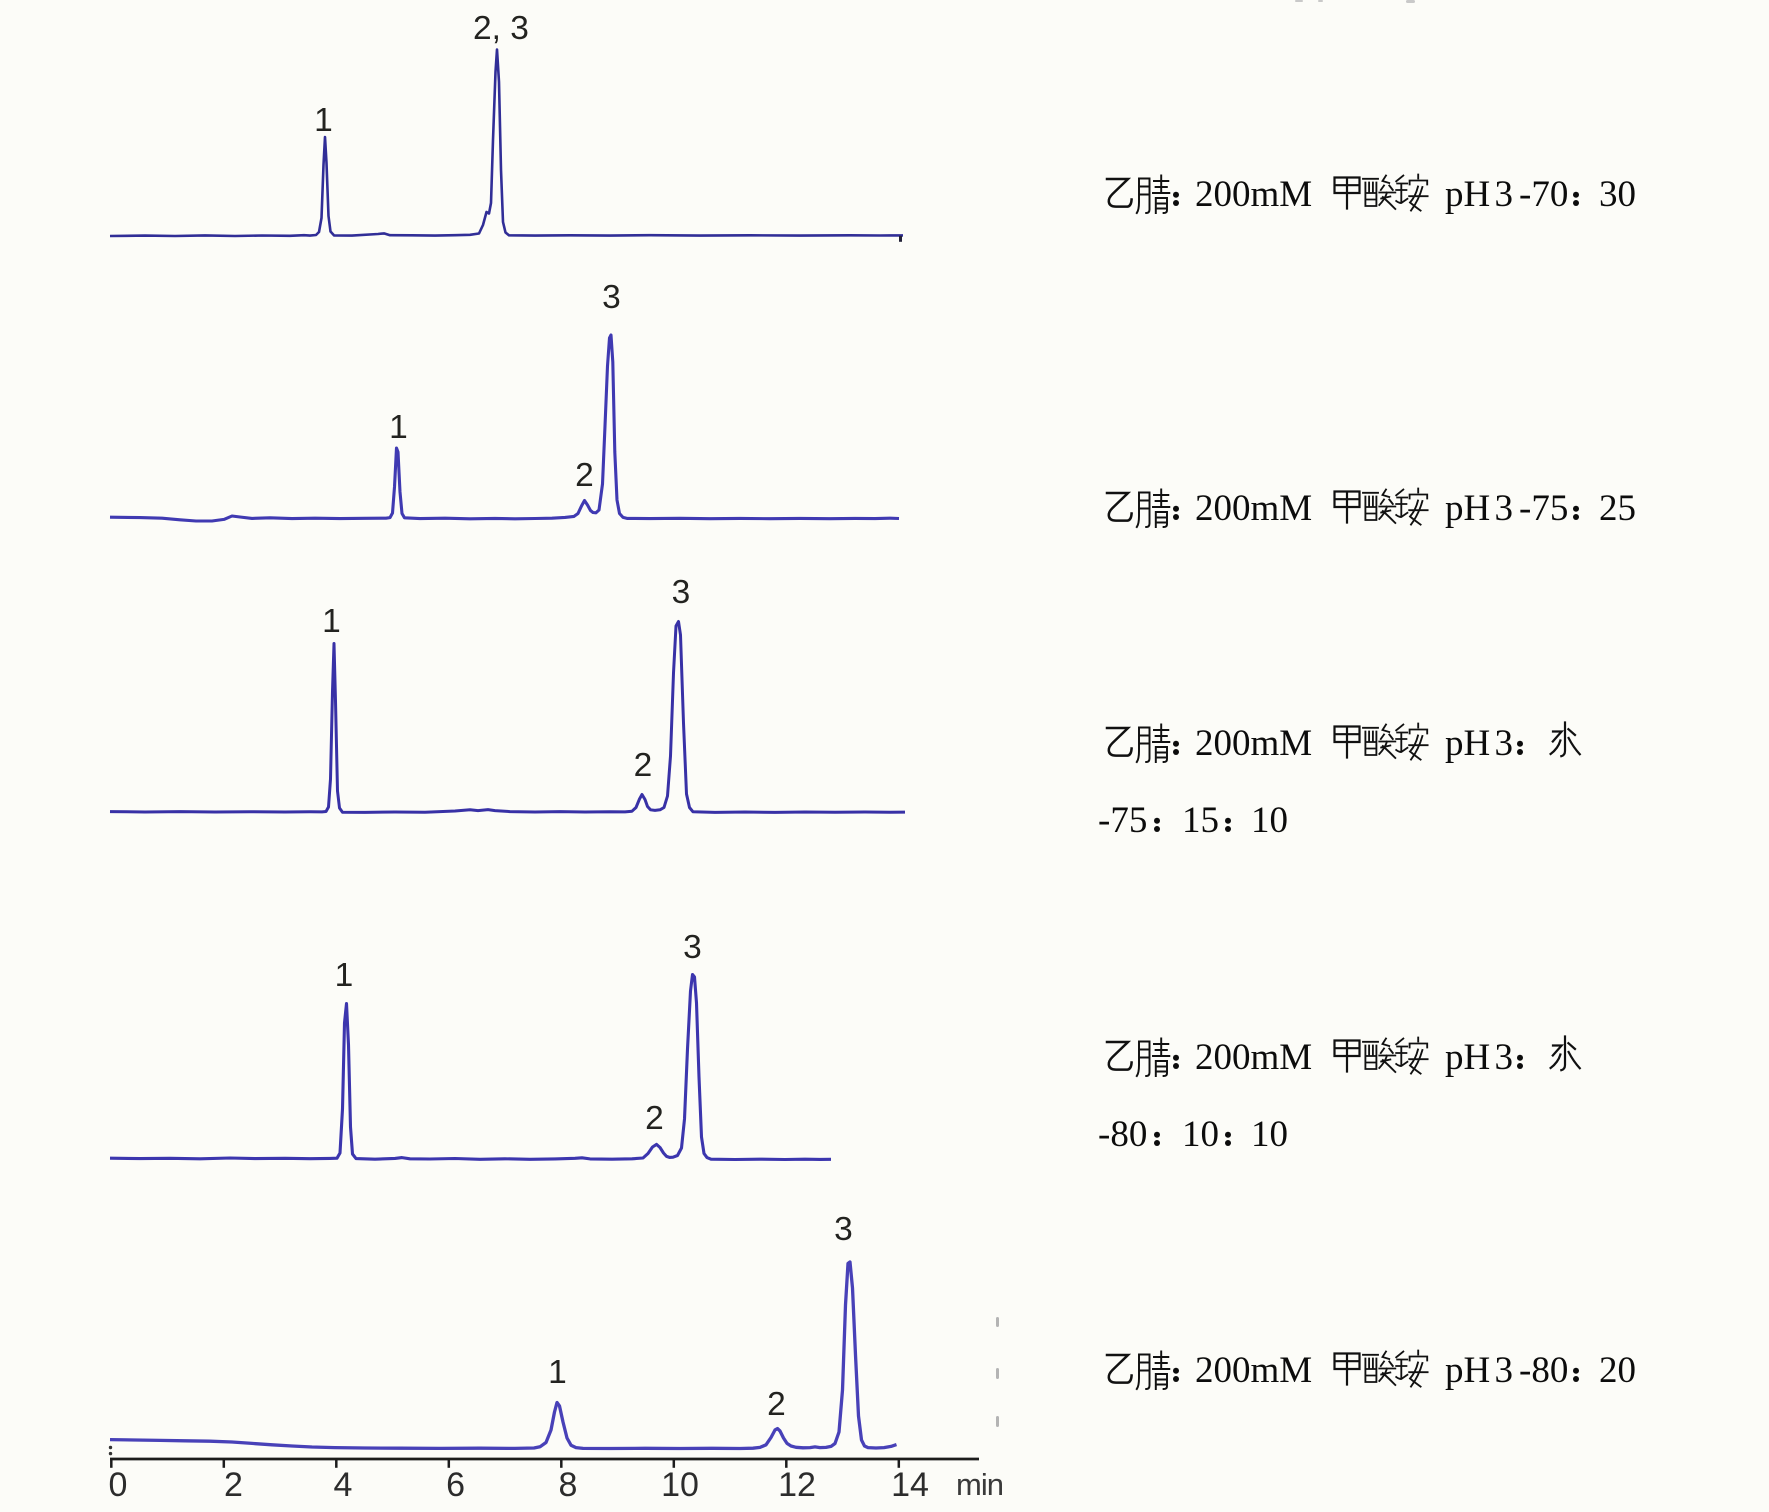 This screenshot has height=1512, width=1769. I want to click on svg-text: 2, 3, so click(501, 28).